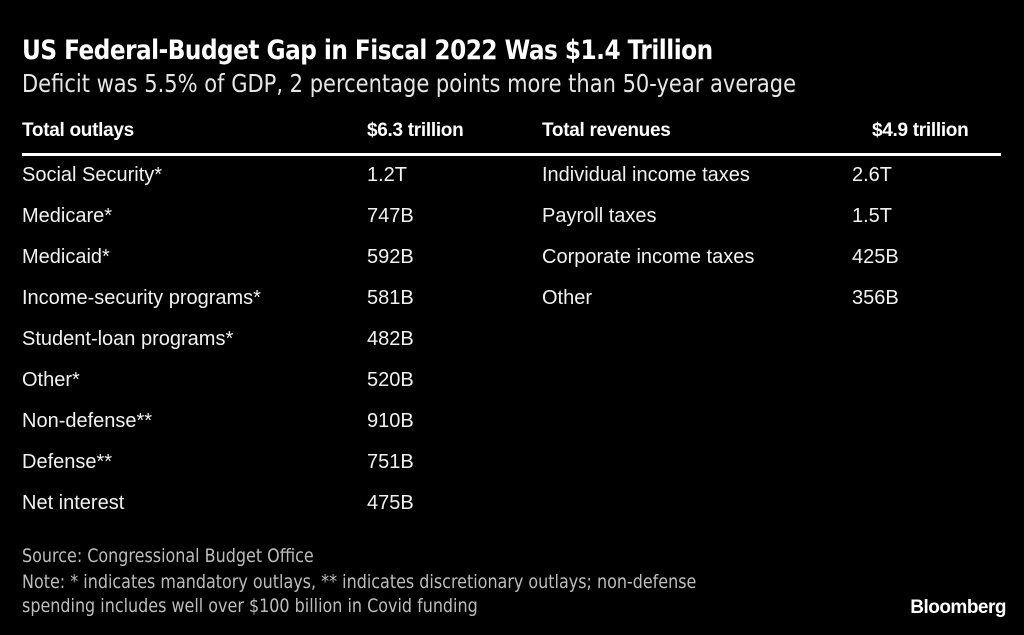 The image size is (1024, 635). I want to click on outlay-value: 581B, so click(390, 298).